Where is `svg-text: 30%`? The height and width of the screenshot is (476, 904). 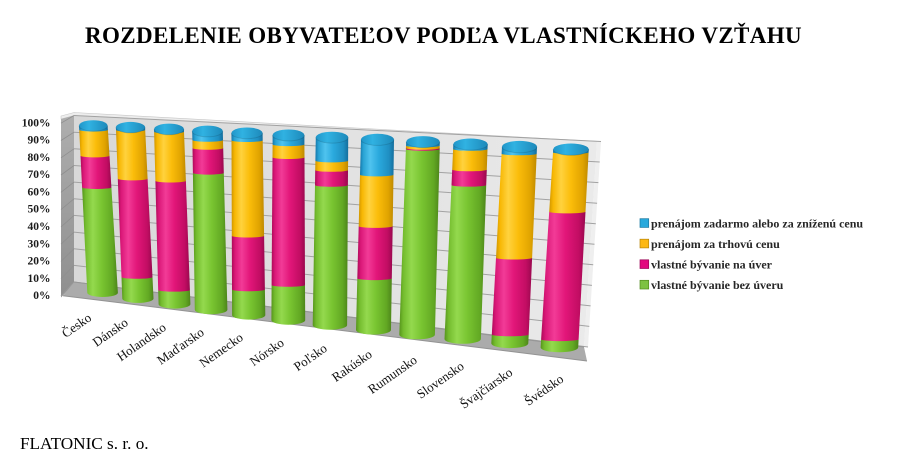
svg-text: 30% is located at coordinates (39, 244).